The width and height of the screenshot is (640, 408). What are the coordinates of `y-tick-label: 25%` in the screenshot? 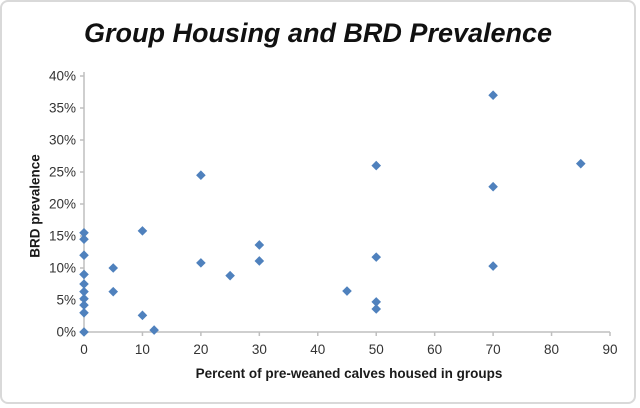 It's located at (62, 172).